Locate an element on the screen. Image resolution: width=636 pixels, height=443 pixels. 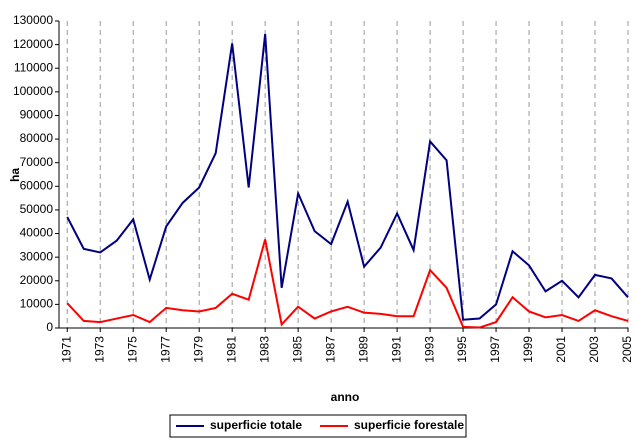
x-tick-label: 1993 is located at coordinates (429, 349).